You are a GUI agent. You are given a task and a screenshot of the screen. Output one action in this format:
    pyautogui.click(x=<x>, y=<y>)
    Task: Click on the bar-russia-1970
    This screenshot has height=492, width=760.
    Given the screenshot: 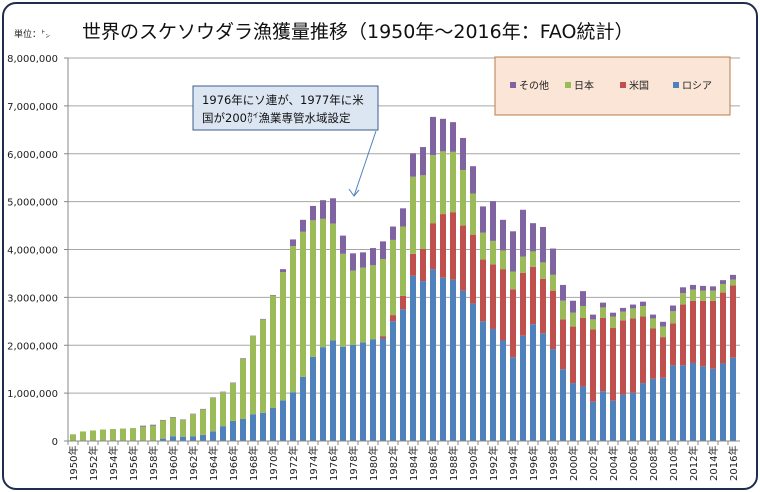 What is the action you would take?
    pyautogui.click(x=273, y=424)
    